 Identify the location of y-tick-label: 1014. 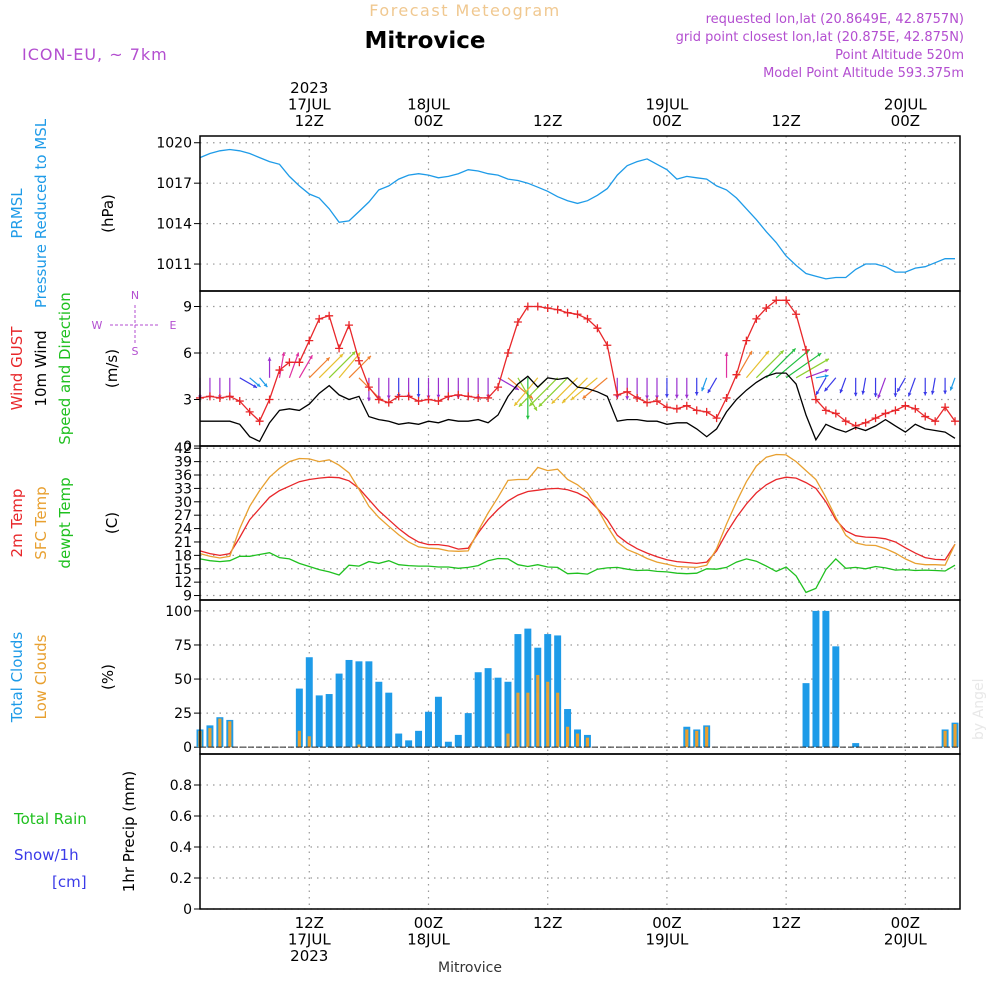
(174, 225).